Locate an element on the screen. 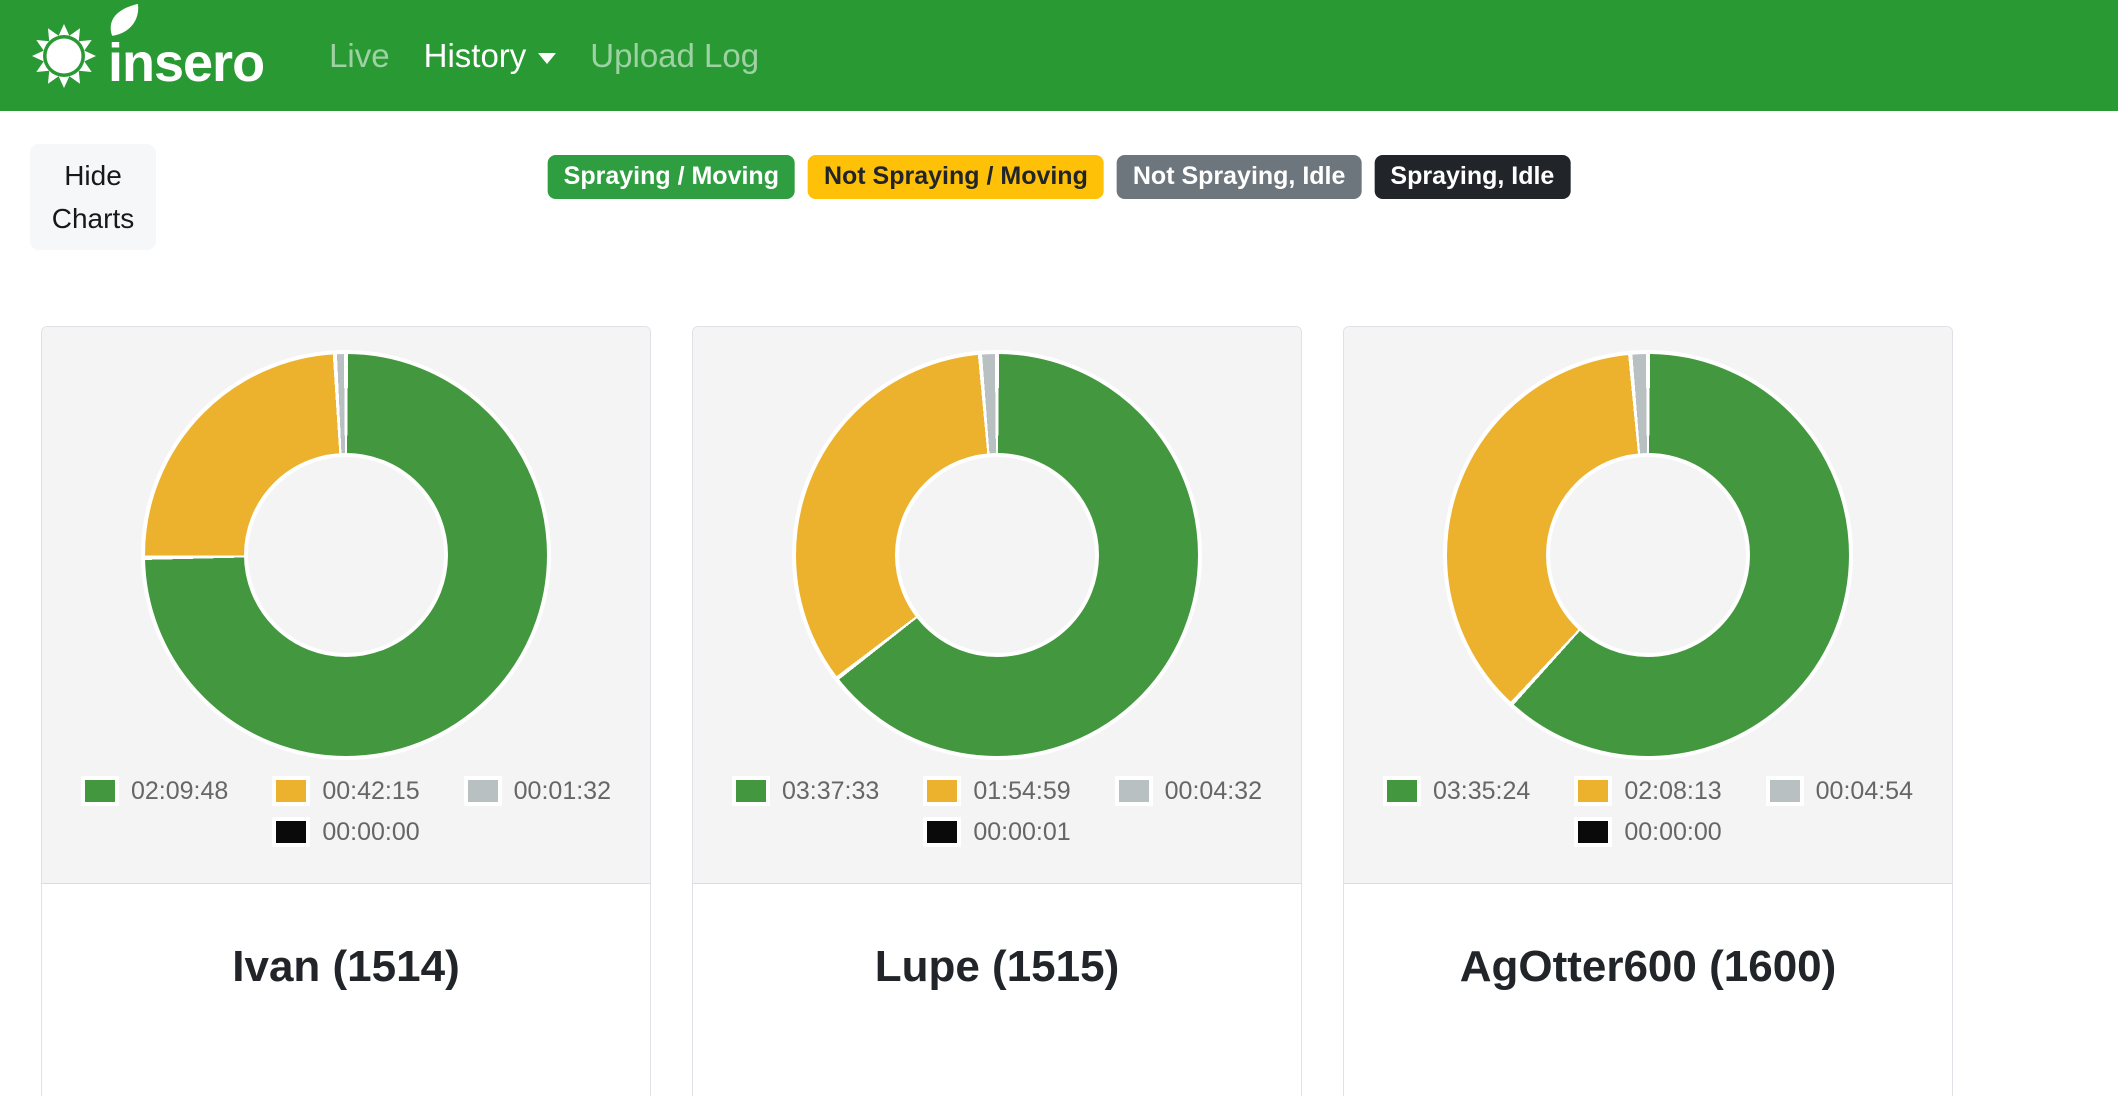 The image size is (2118, 1096). chart-section: 03:37:33 01:54:59 00:04:32 00:00:01 is located at coordinates (997, 605).